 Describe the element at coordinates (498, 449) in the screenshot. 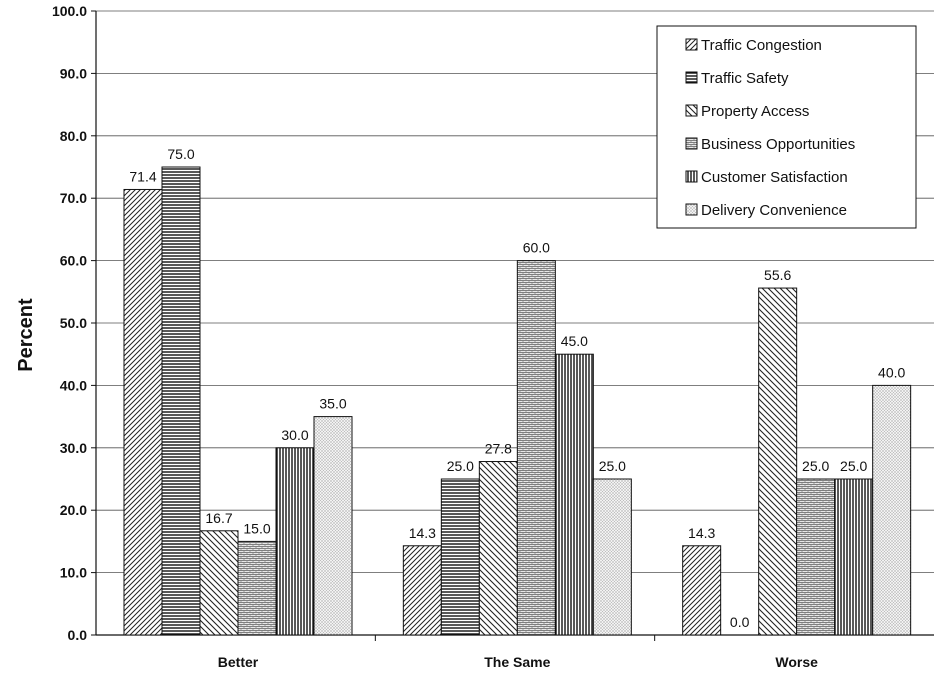

I see `data-label: 27.8` at that location.